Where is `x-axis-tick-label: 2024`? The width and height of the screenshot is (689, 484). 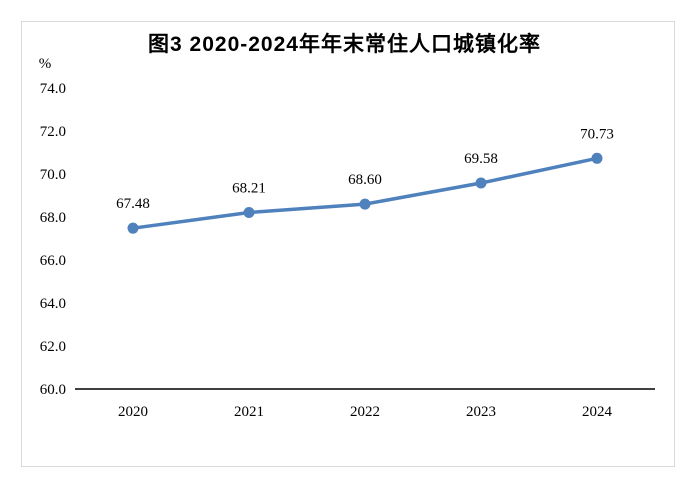 x-axis-tick-label: 2024 is located at coordinates (597, 412).